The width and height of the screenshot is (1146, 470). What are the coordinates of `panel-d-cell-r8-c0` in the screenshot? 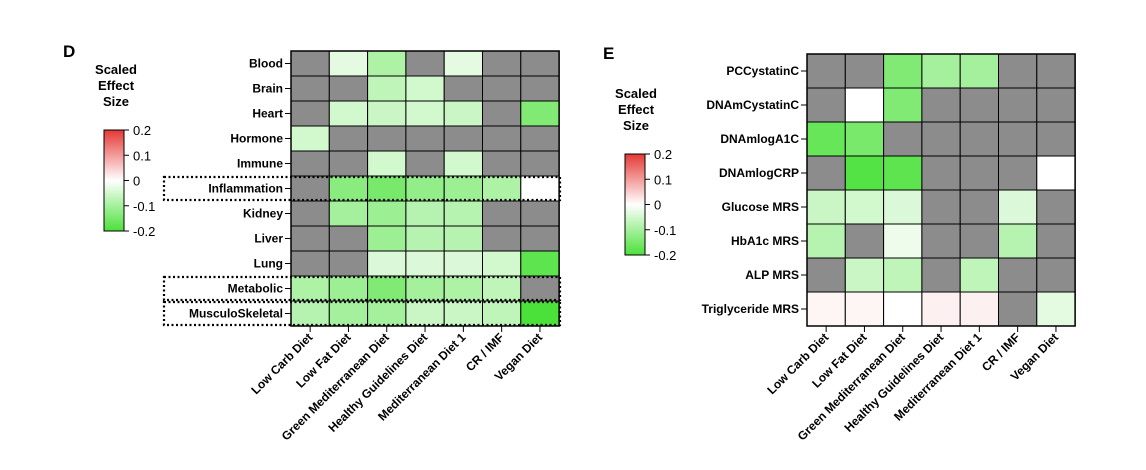 It's located at (310, 263).